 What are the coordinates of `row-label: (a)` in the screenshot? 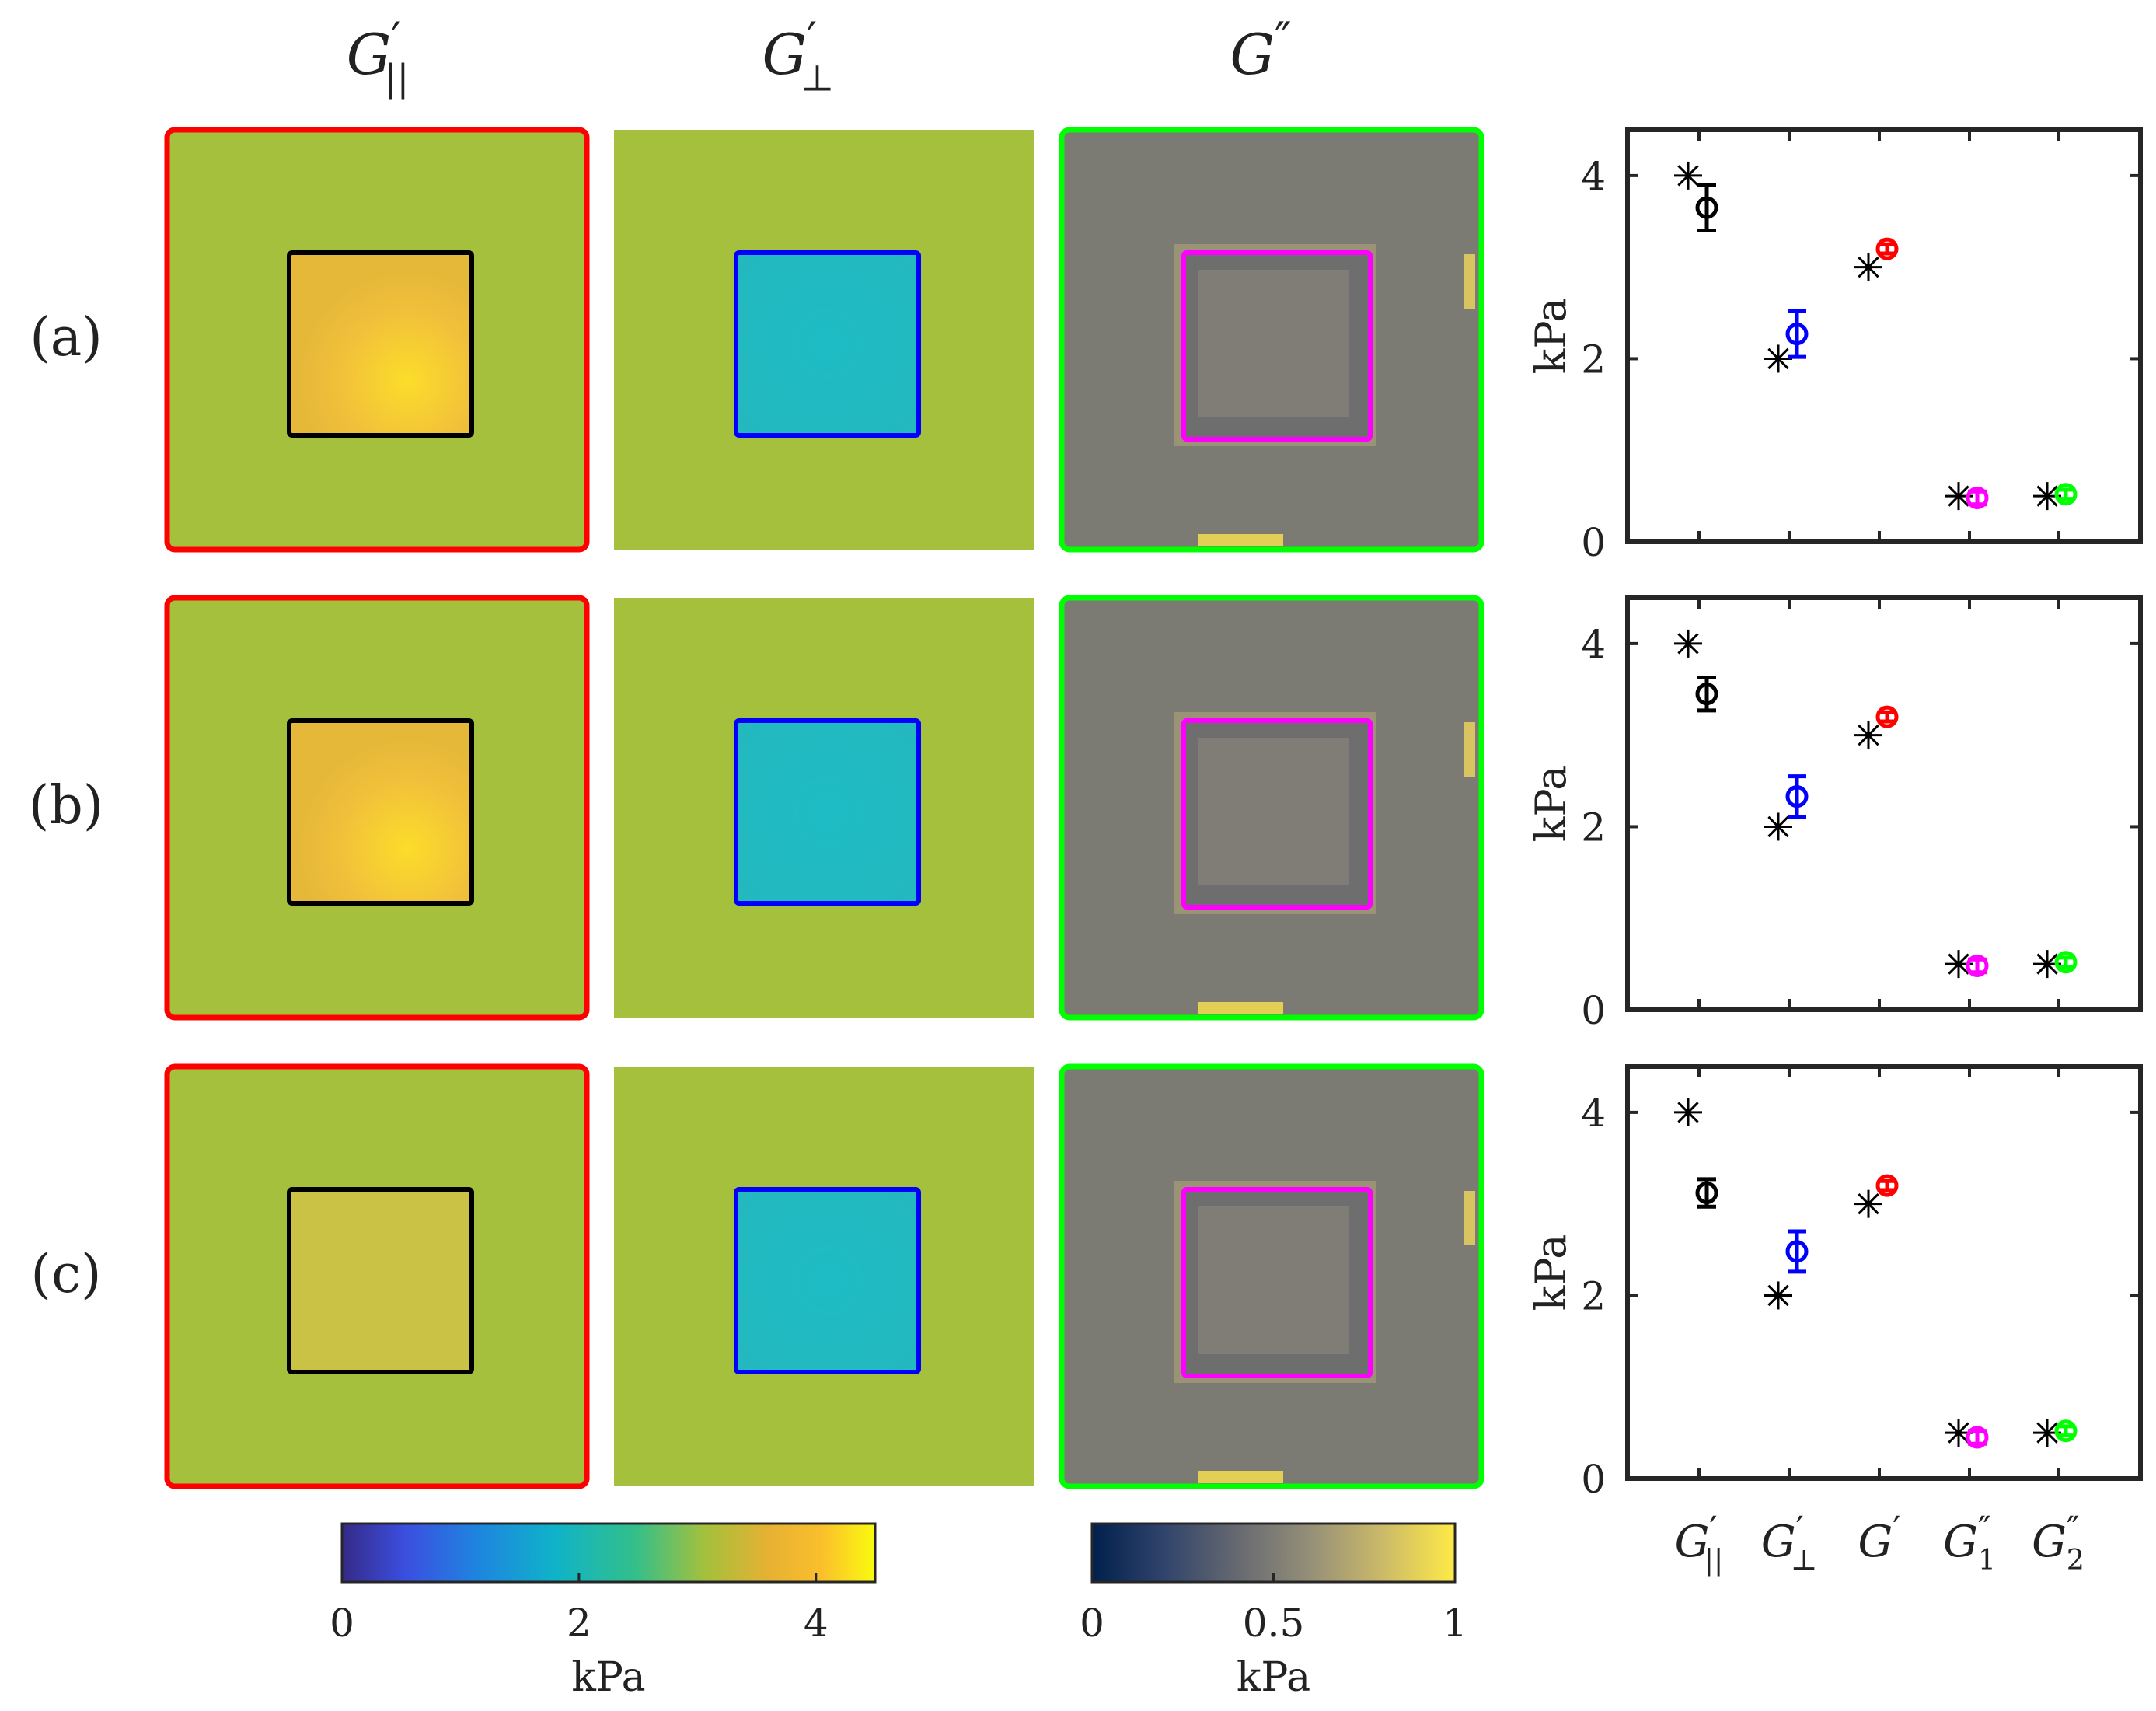 It's located at (66, 338).